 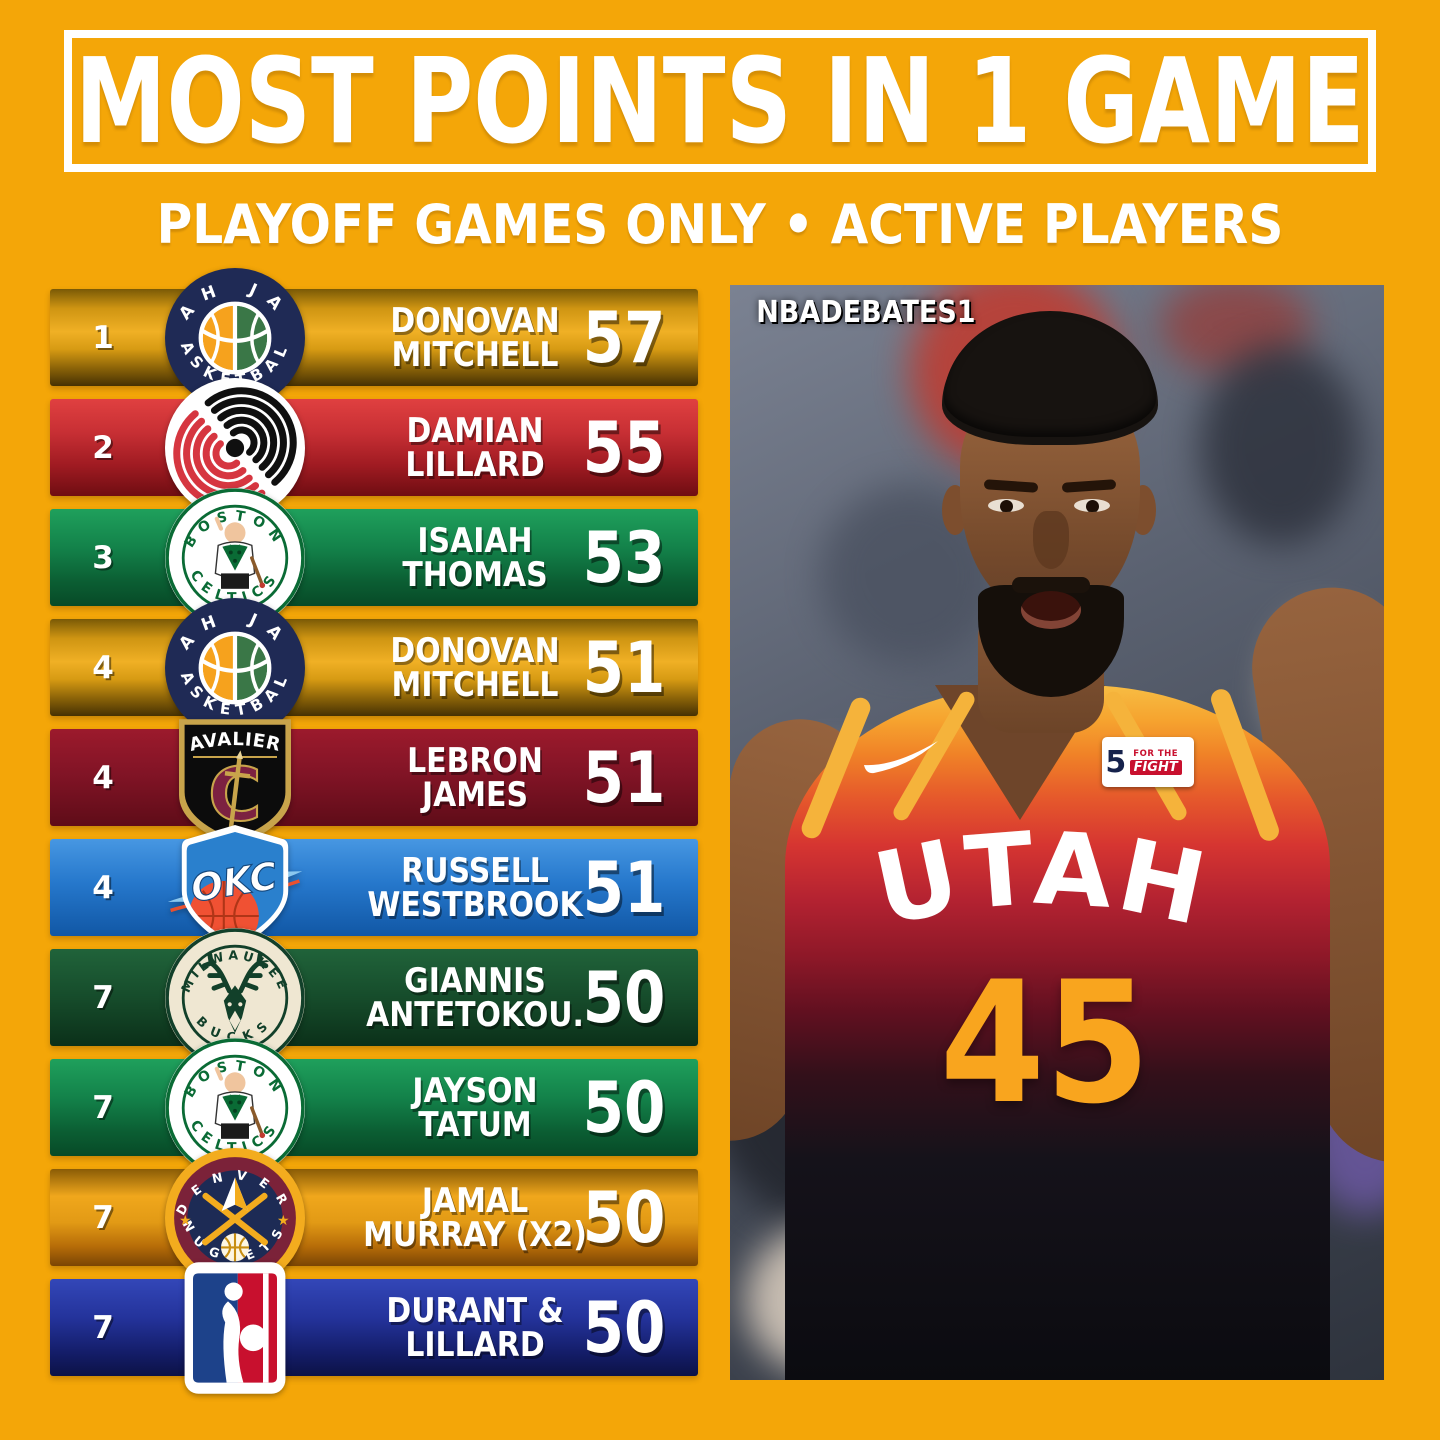 What do you see at coordinates (235, 1327) in the screenshot?
I see `nba-logo-icon` at bounding box center [235, 1327].